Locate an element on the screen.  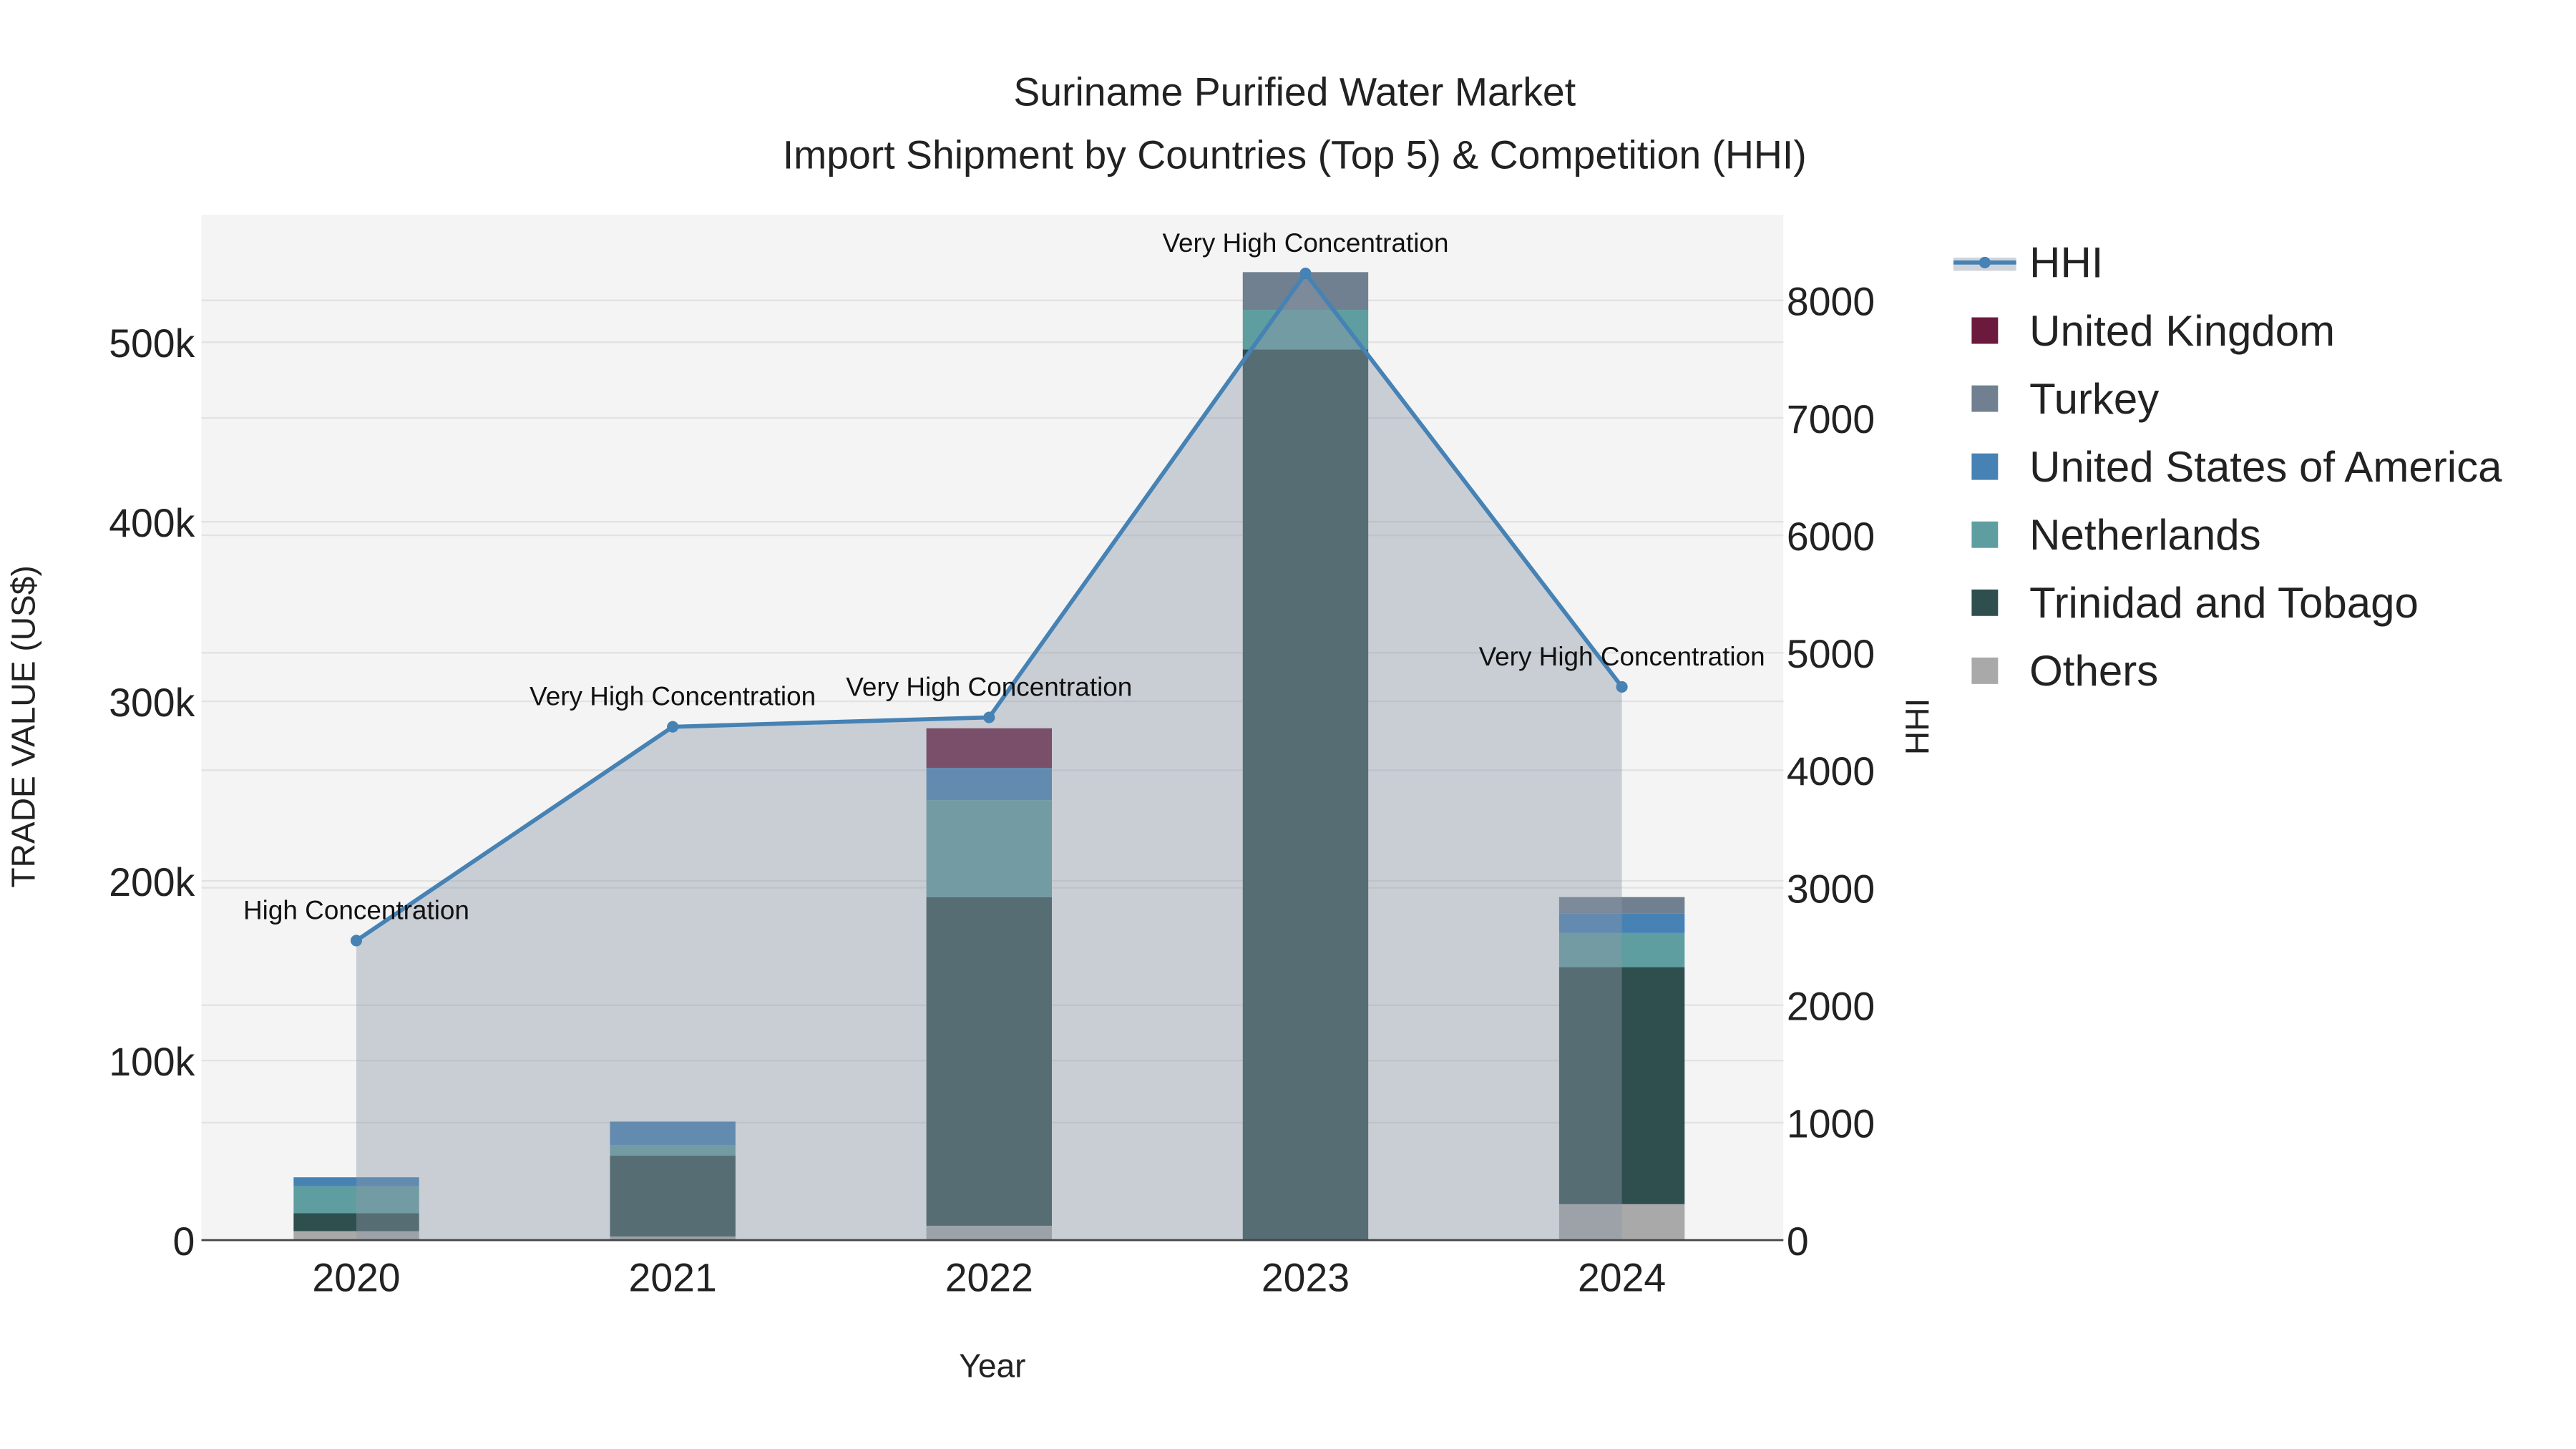
y-tick-label: 500k is located at coordinates (152, 343).